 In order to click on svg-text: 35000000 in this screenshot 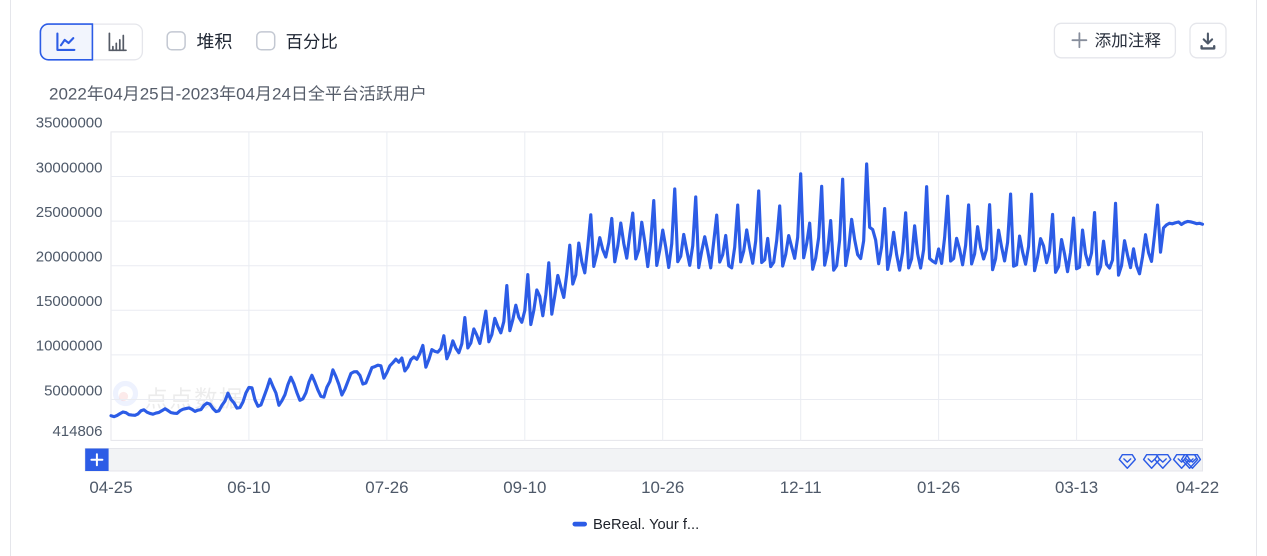, I will do `click(69, 123)`.